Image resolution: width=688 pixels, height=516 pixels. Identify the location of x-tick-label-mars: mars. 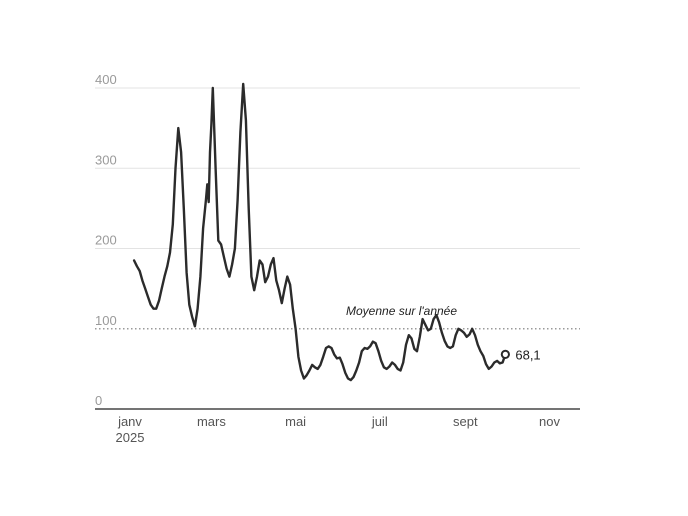
(211, 421).